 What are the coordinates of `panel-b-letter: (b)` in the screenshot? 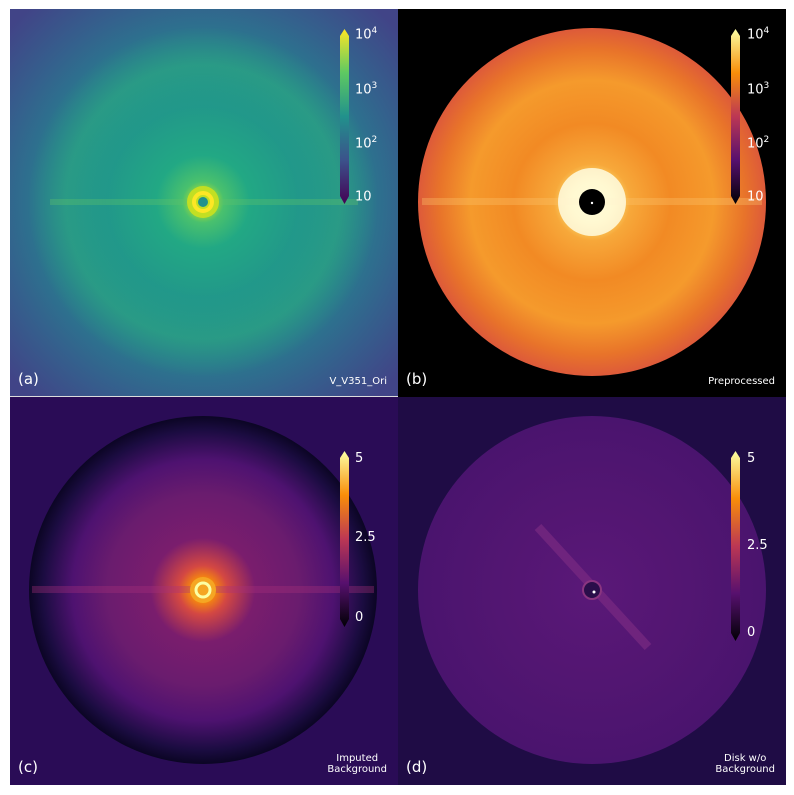 It's located at (417, 379).